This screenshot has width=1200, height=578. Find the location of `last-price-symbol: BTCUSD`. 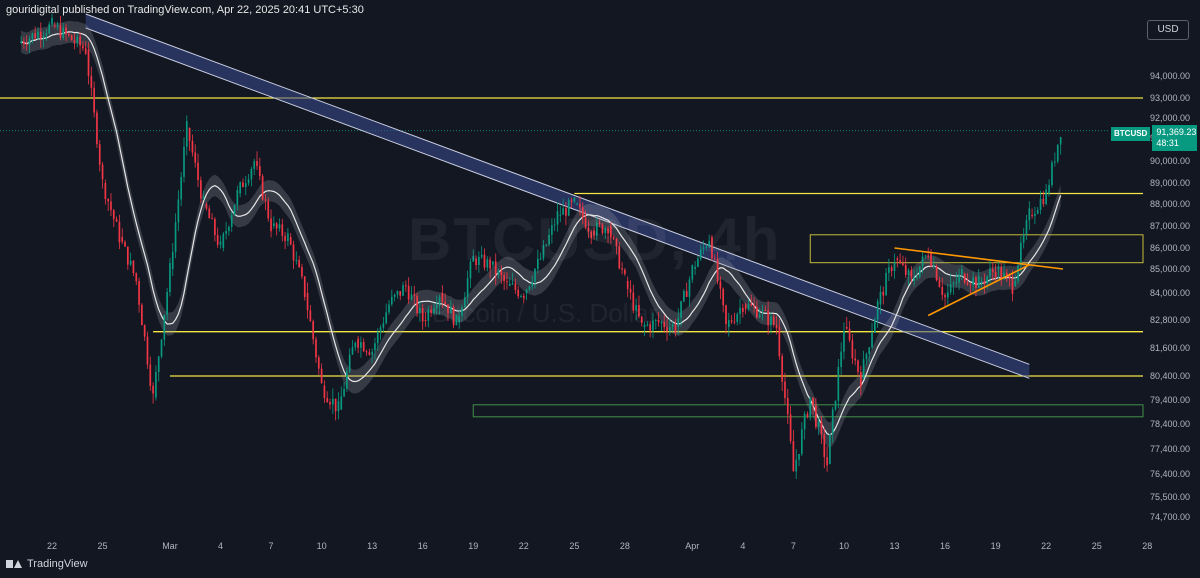

last-price-symbol: BTCUSD is located at coordinates (1131, 134).